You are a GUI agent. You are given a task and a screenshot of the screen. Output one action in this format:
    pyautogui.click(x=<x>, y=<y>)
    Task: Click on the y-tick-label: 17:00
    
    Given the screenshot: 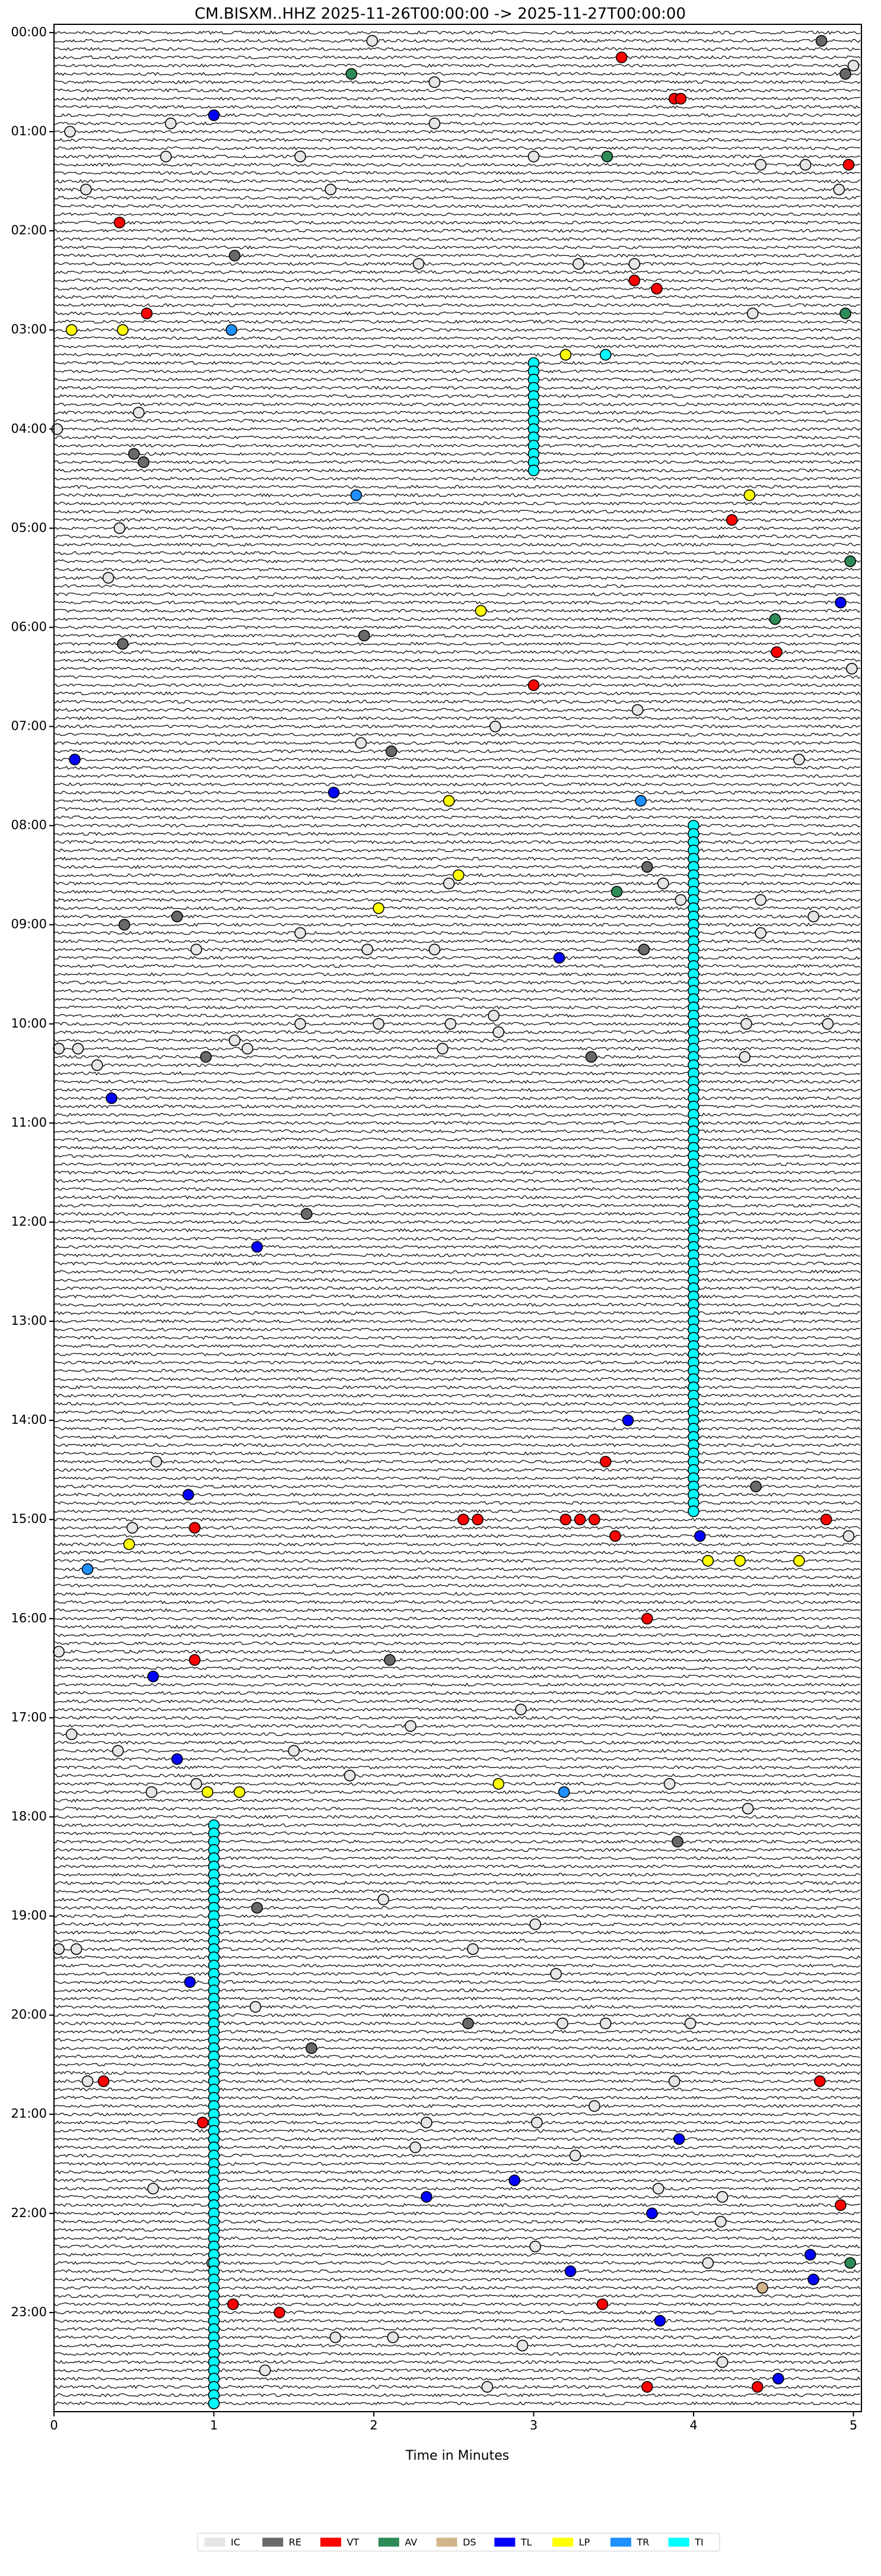 What is the action you would take?
    pyautogui.click(x=29, y=1717)
    